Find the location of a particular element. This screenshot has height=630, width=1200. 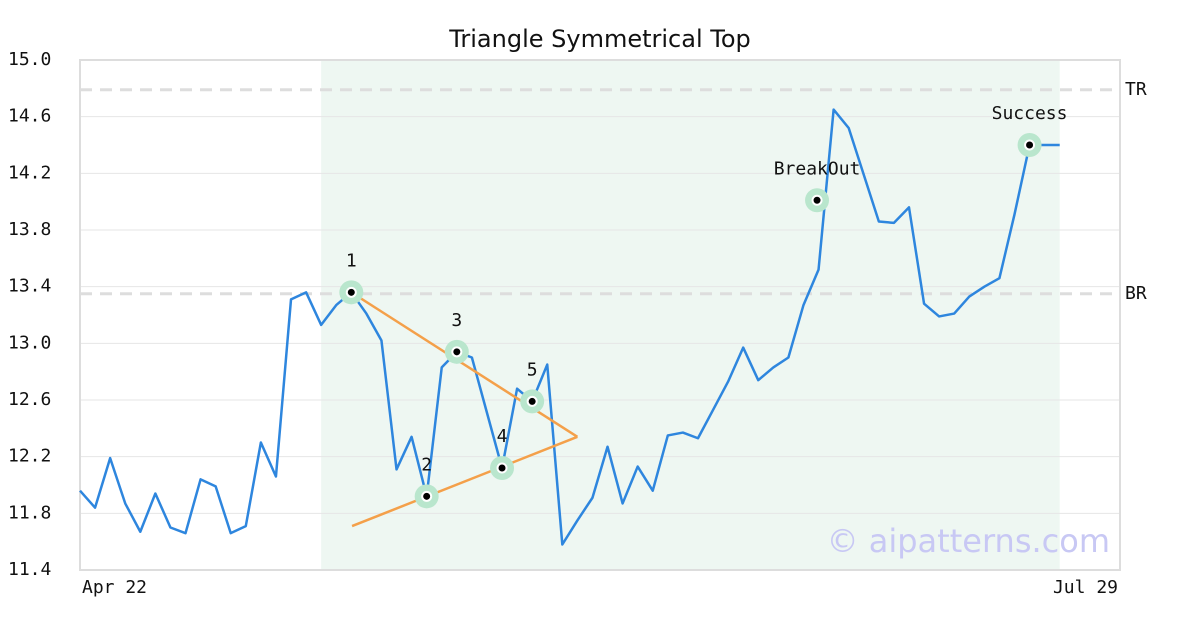

y-tick-label: 13.4 is located at coordinates (29, 286).